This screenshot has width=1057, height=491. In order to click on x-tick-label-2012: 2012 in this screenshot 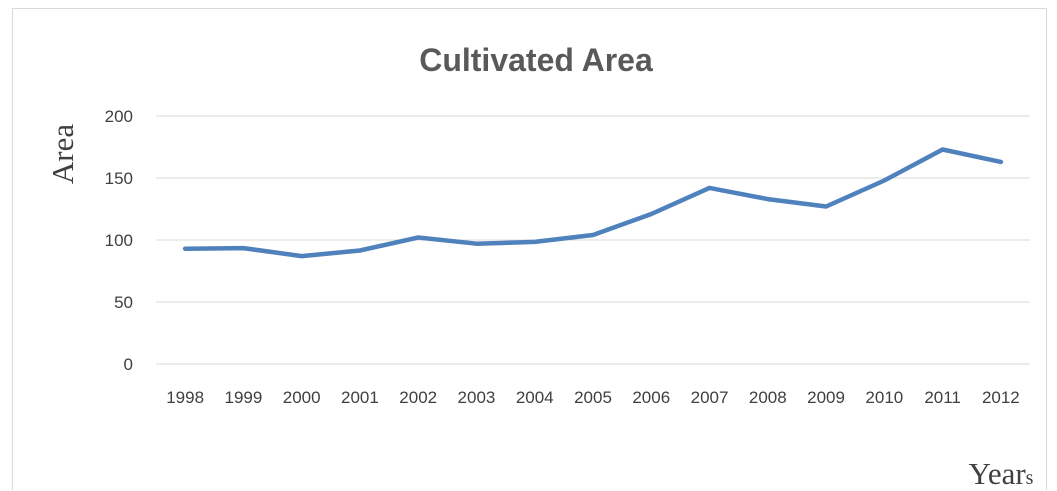, I will do `click(1001, 397)`.